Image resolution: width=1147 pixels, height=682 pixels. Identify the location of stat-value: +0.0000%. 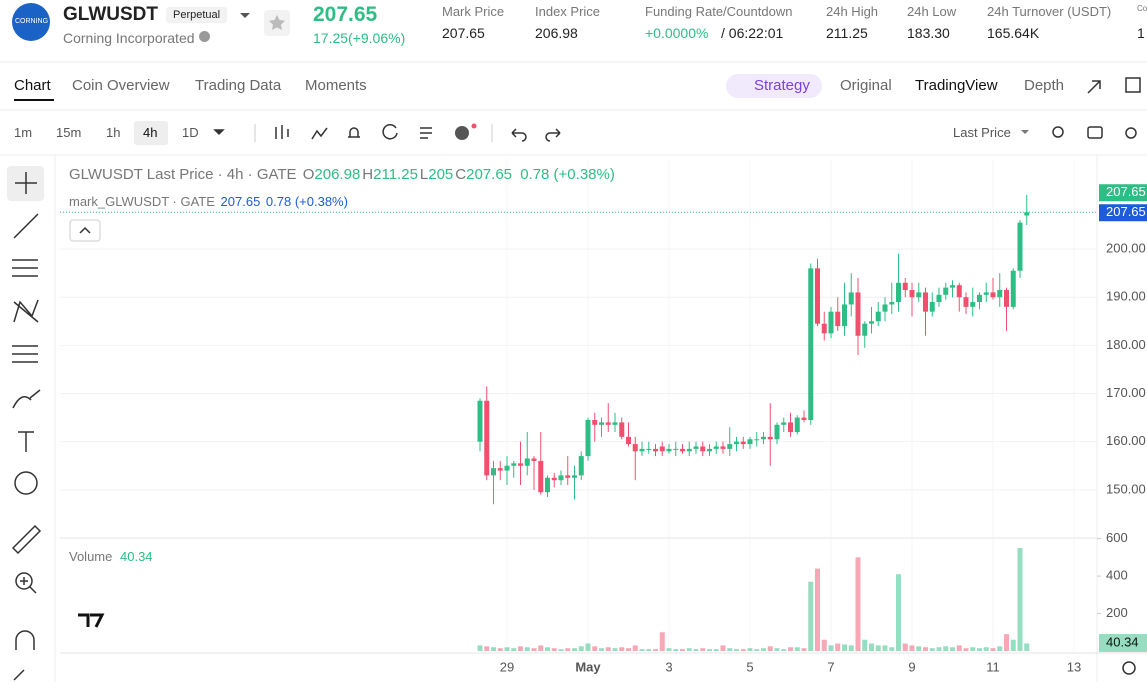
(677, 33).